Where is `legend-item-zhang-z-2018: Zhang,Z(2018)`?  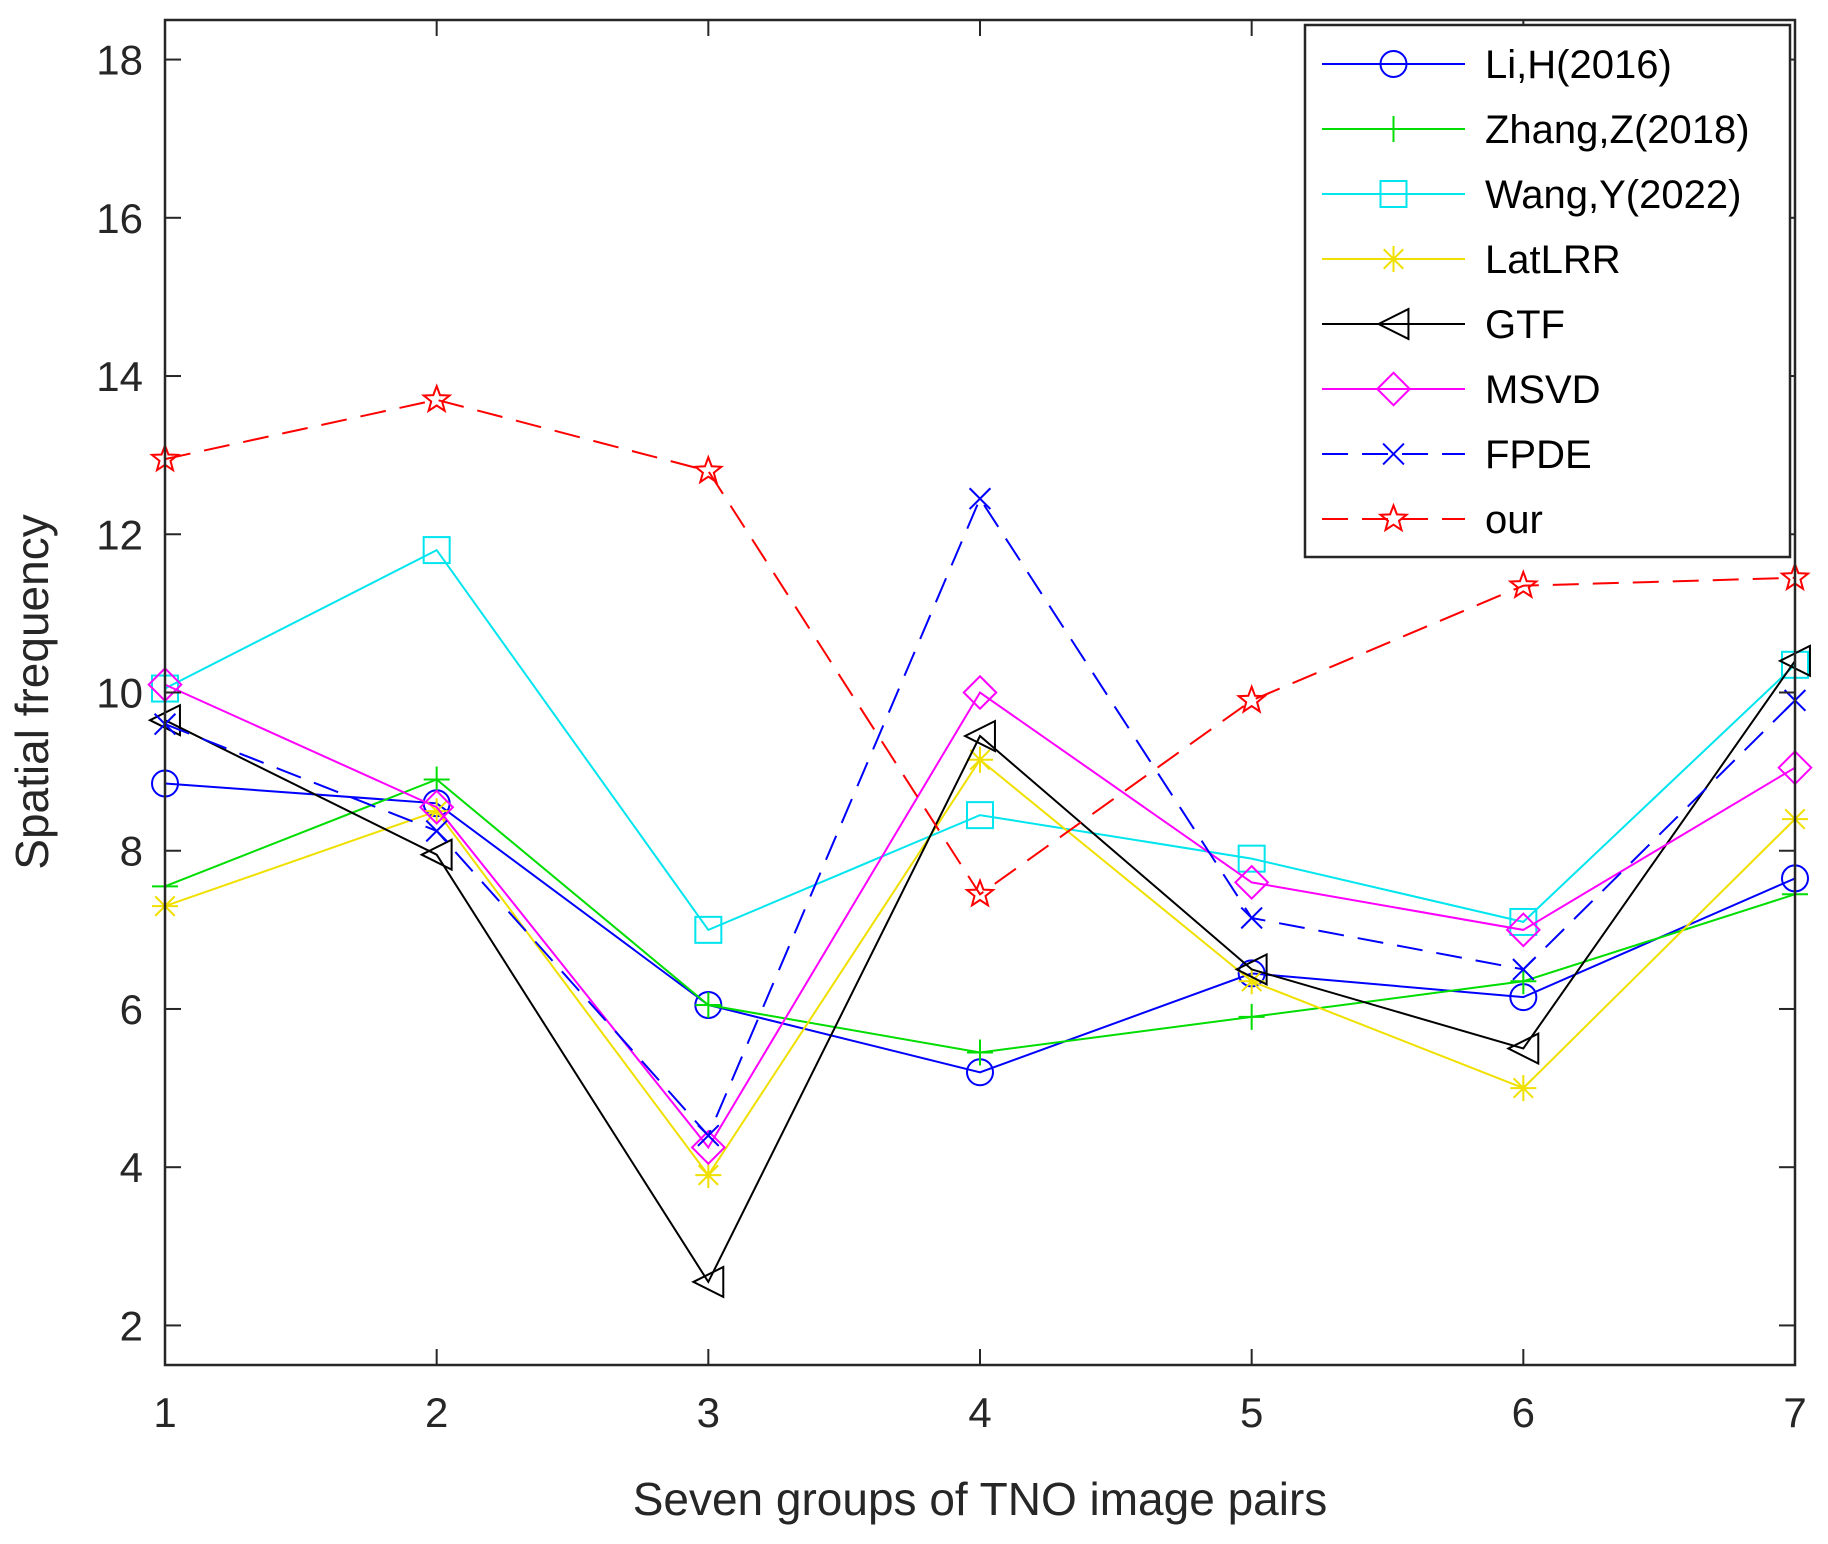 legend-item-zhang-z-2018: Zhang,Z(2018) is located at coordinates (1536, 130).